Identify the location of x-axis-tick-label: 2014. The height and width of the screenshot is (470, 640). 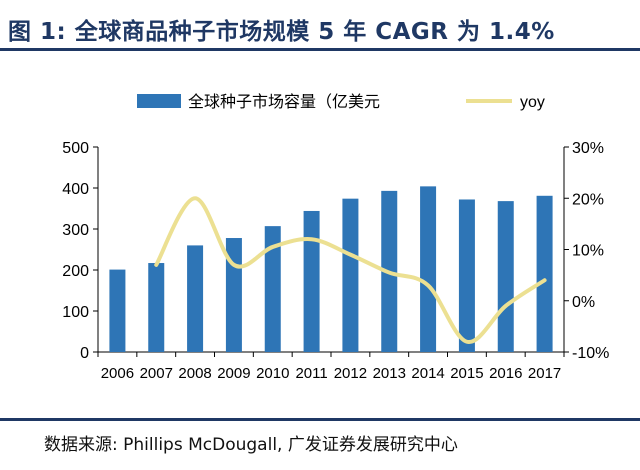
(427, 373).